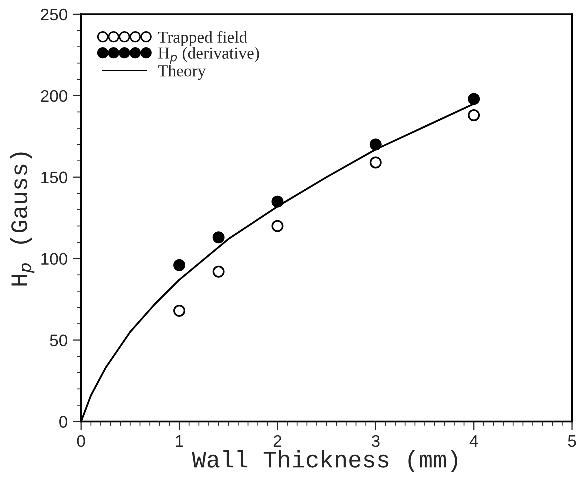 This screenshot has width=581, height=482. I want to click on y-tick-label: 0, so click(64, 422).